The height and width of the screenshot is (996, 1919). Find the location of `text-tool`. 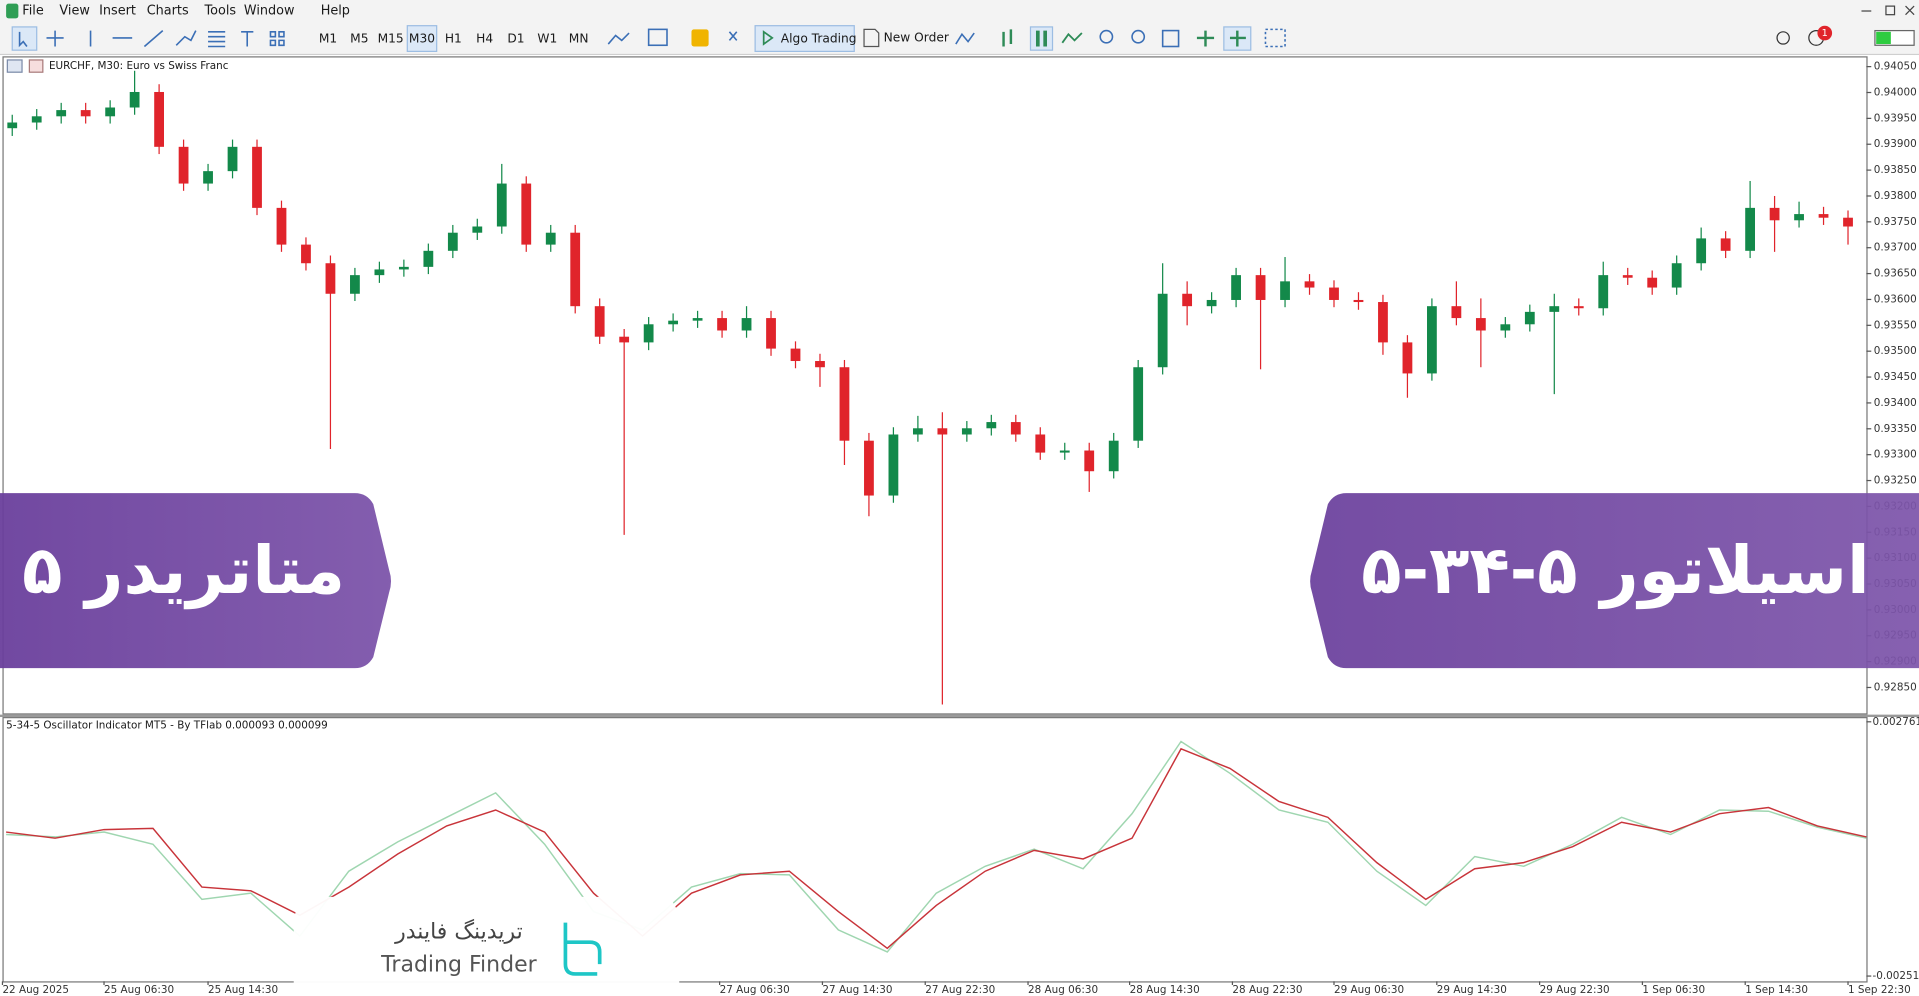

text-tool is located at coordinates (247, 39).